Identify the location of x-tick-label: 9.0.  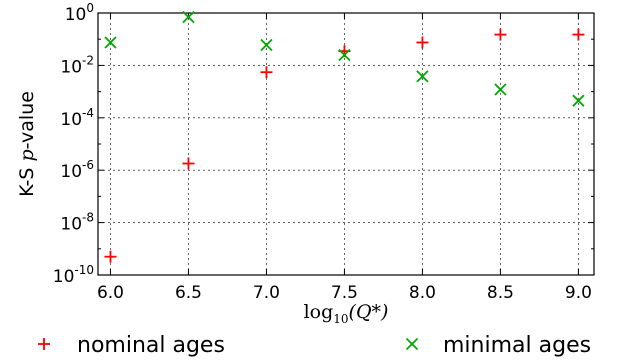
(578, 293).